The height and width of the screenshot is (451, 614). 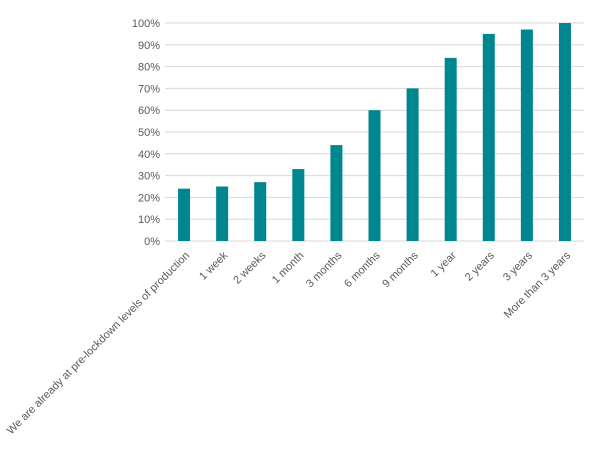 I want to click on x-tick-label: 3 years, so click(x=518, y=266).